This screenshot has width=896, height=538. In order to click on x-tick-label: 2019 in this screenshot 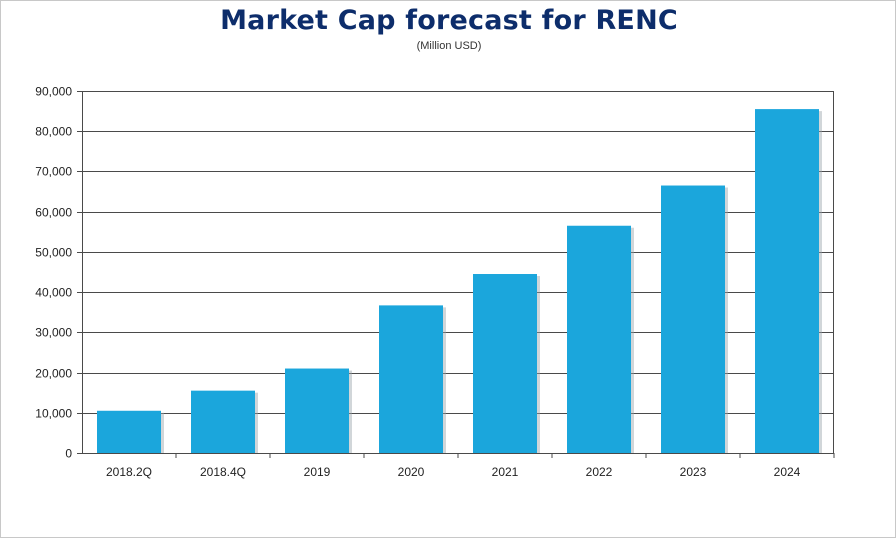, I will do `click(317, 472)`.